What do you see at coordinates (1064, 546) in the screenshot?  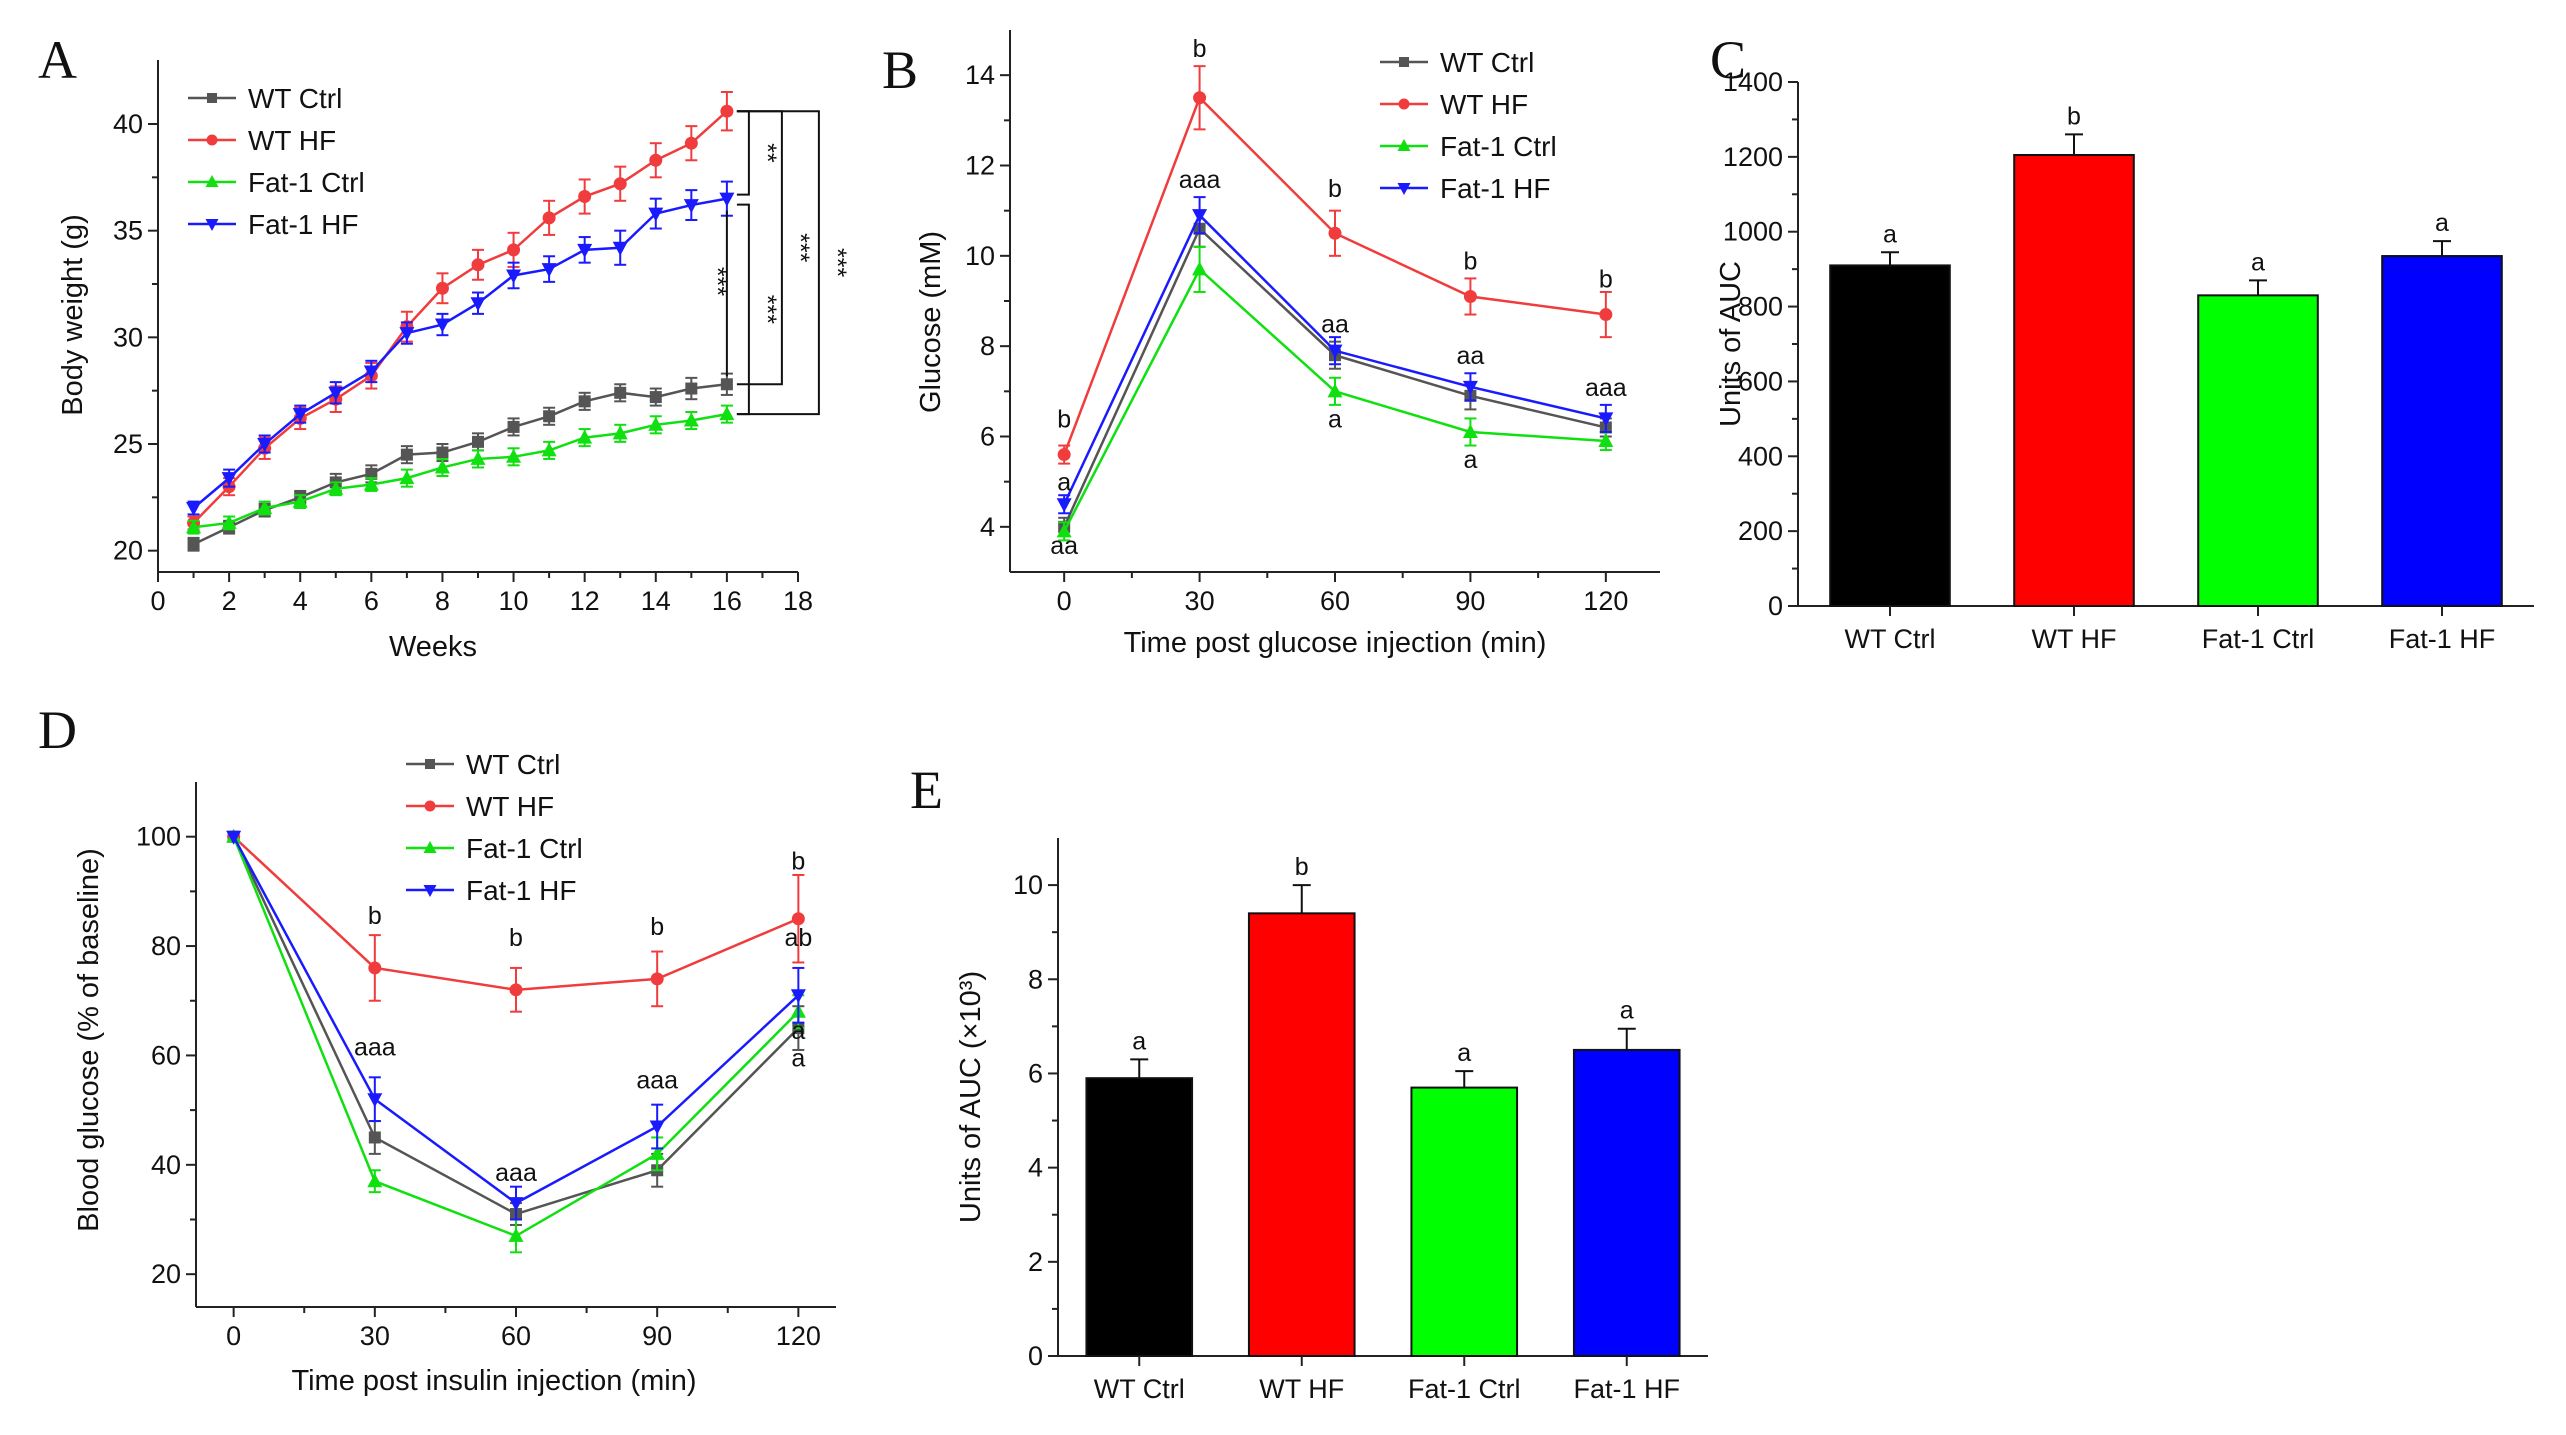 I see `significance-letter: aa` at bounding box center [1064, 546].